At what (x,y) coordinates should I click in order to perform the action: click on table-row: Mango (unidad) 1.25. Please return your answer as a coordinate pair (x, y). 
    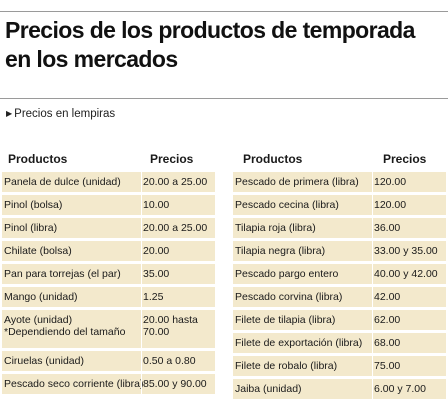
    Looking at the image, I should click on (108, 297).